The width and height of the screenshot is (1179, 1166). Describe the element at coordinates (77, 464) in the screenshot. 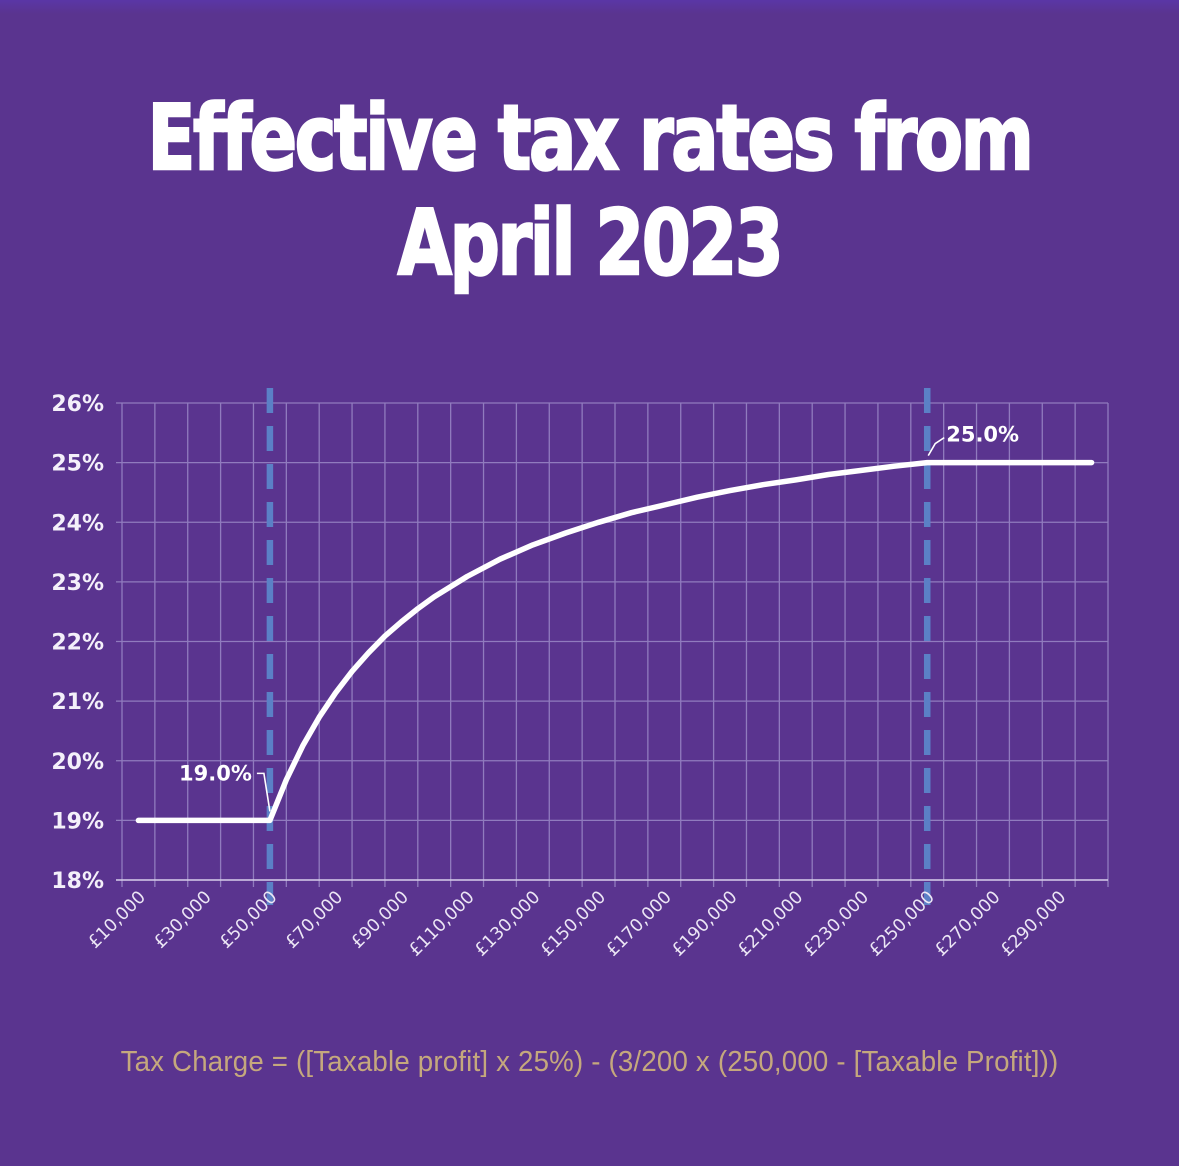

I see `y-tick-label: 25%` at that location.